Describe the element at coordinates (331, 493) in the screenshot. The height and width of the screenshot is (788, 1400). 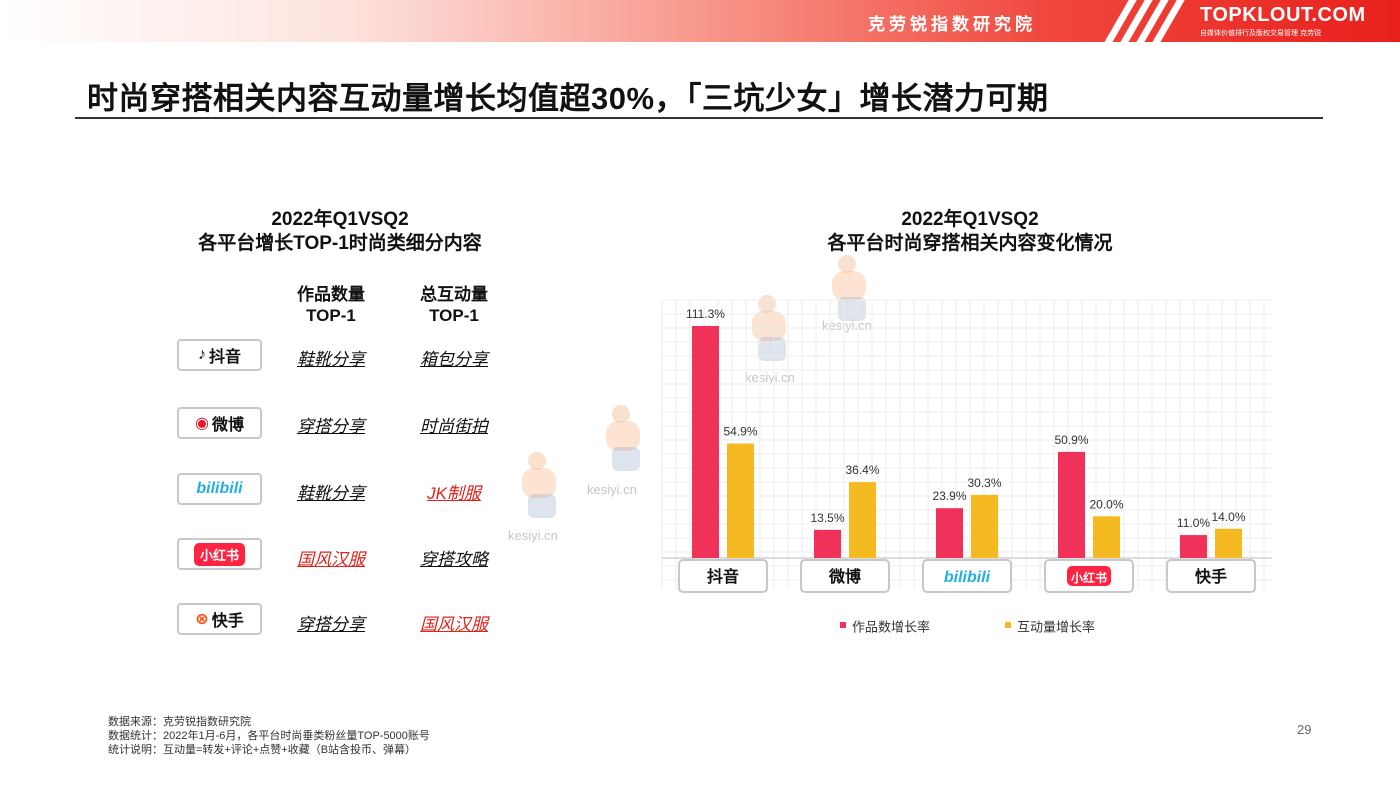
I see `bilibili-works-top1: 鞋靴分享` at that location.